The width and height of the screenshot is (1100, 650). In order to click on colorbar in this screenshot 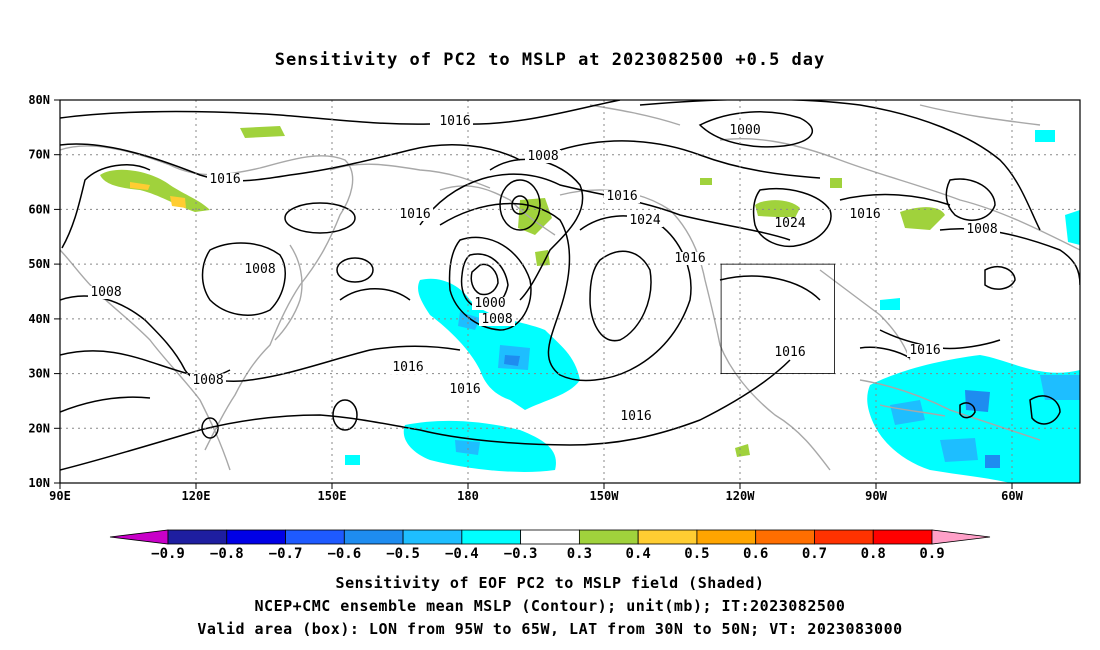, I will do `click(550, 537)`.